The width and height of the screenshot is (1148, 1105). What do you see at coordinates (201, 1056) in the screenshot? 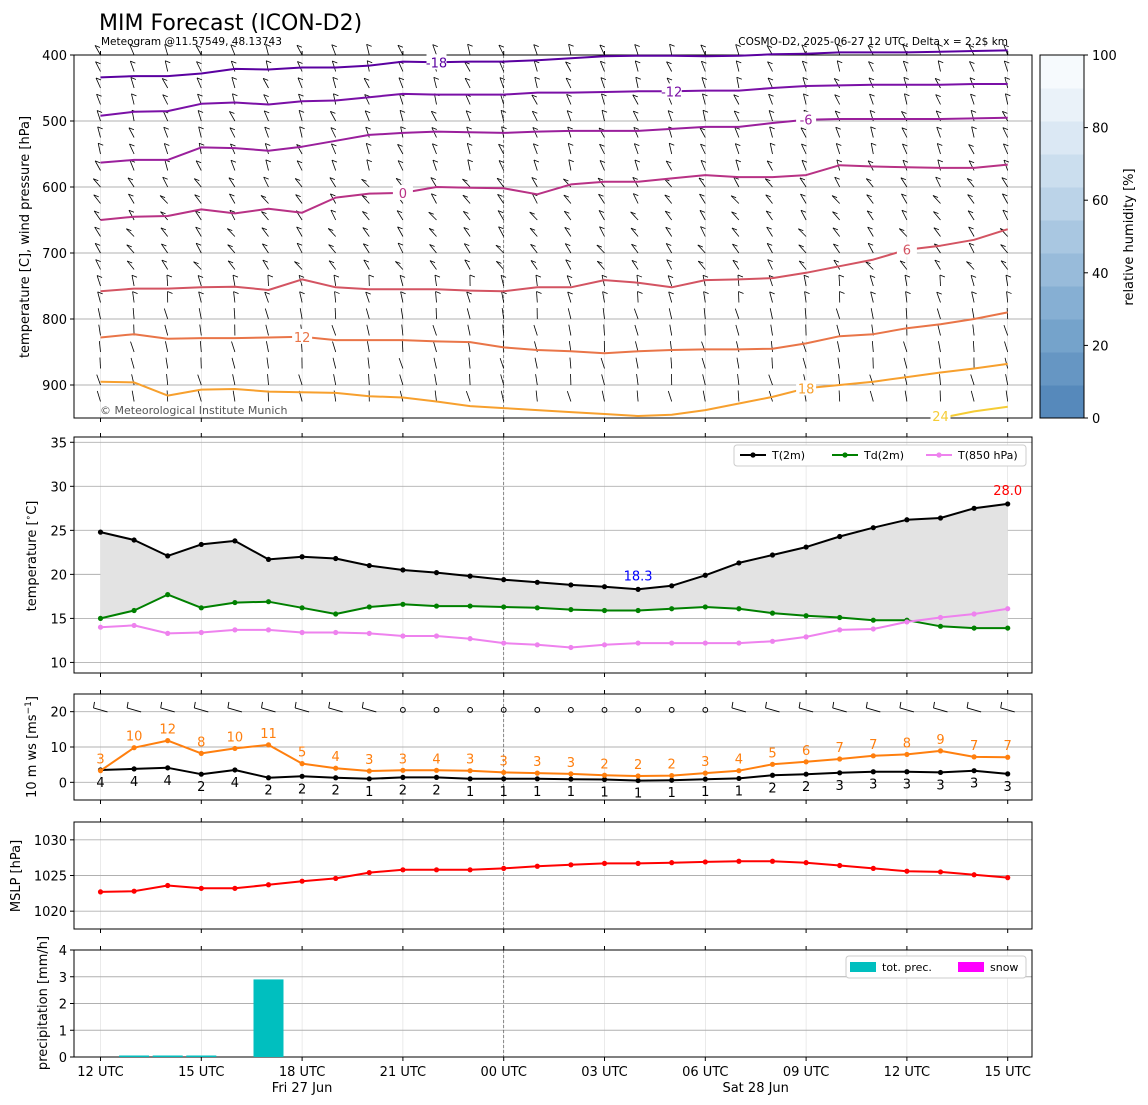
I see `precip-bar` at bounding box center [201, 1056].